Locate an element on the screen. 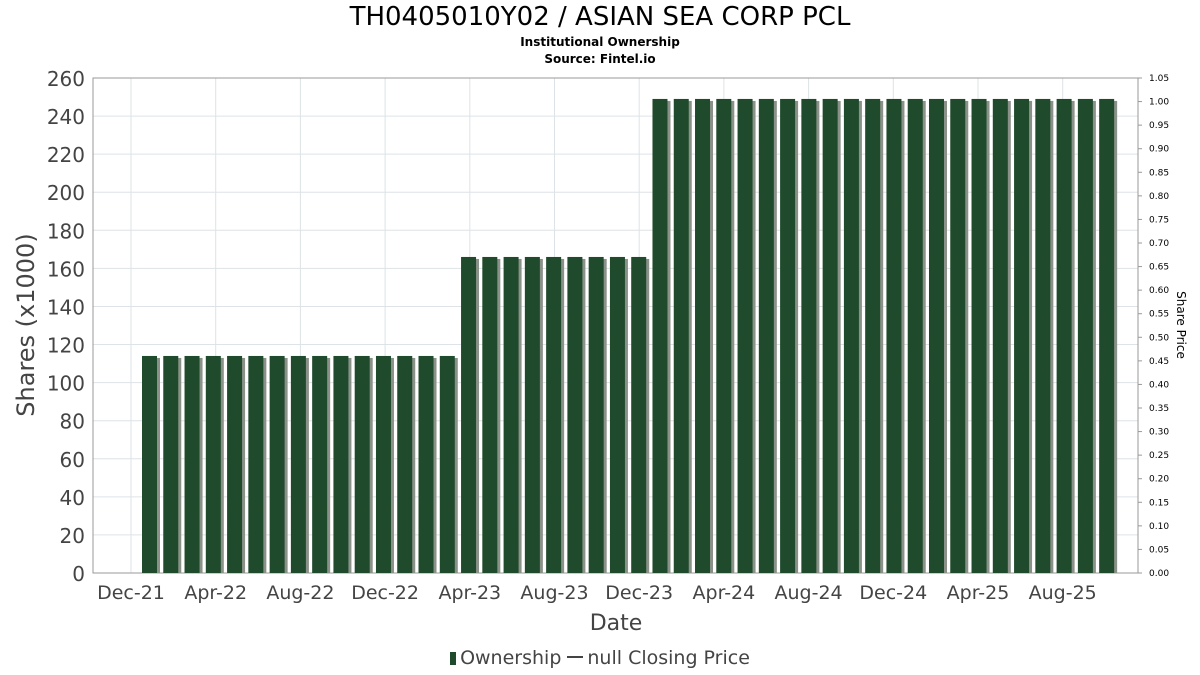 The image size is (1200, 675). y2-axis-label: Share Price is located at coordinates (1181, 325).